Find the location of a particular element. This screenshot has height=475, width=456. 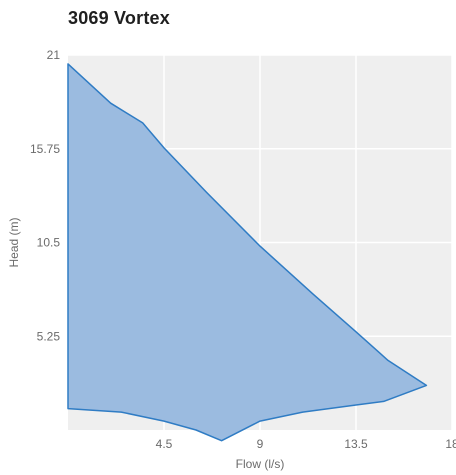

x-tick-label: 4.5 is located at coordinates (164, 444).